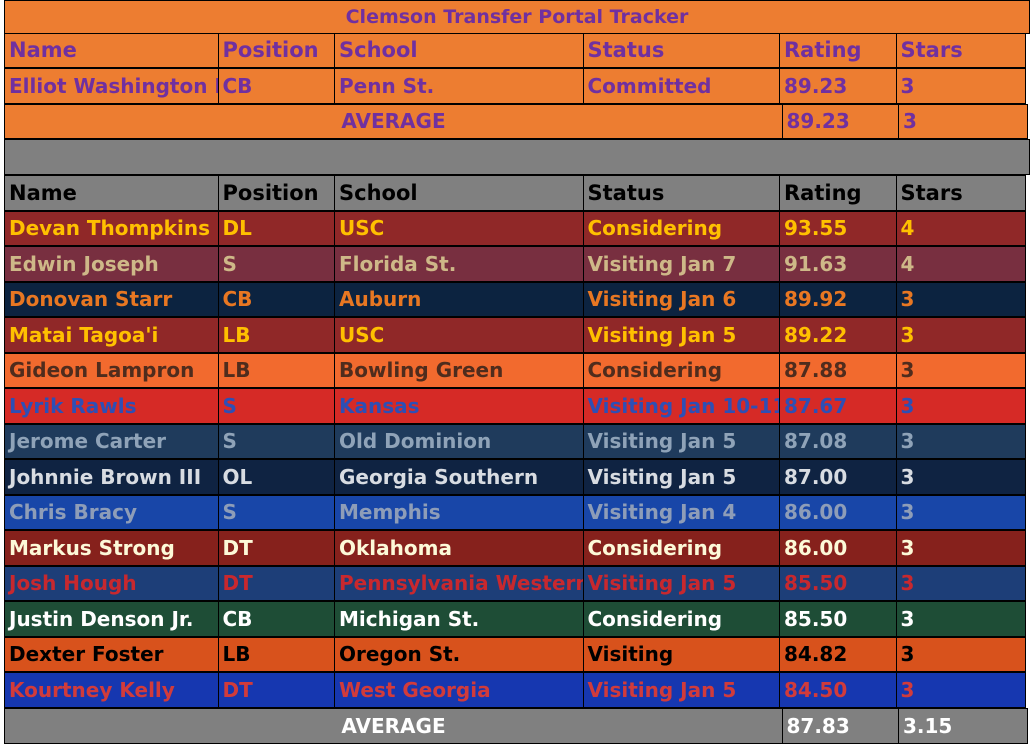 The width and height of the screenshot is (1030, 746). Describe the element at coordinates (393, 121) in the screenshot. I see `top-average-label: AVERAGE` at that location.